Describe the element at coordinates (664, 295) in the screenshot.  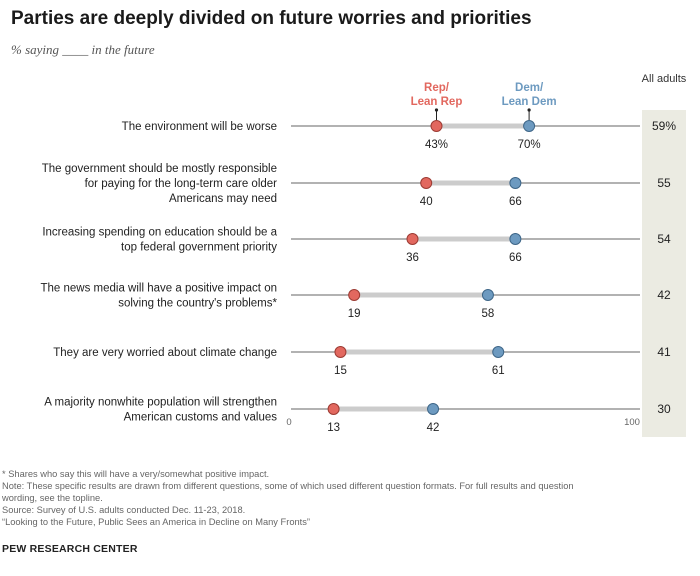
I see `all-adults-value: 42` at that location.